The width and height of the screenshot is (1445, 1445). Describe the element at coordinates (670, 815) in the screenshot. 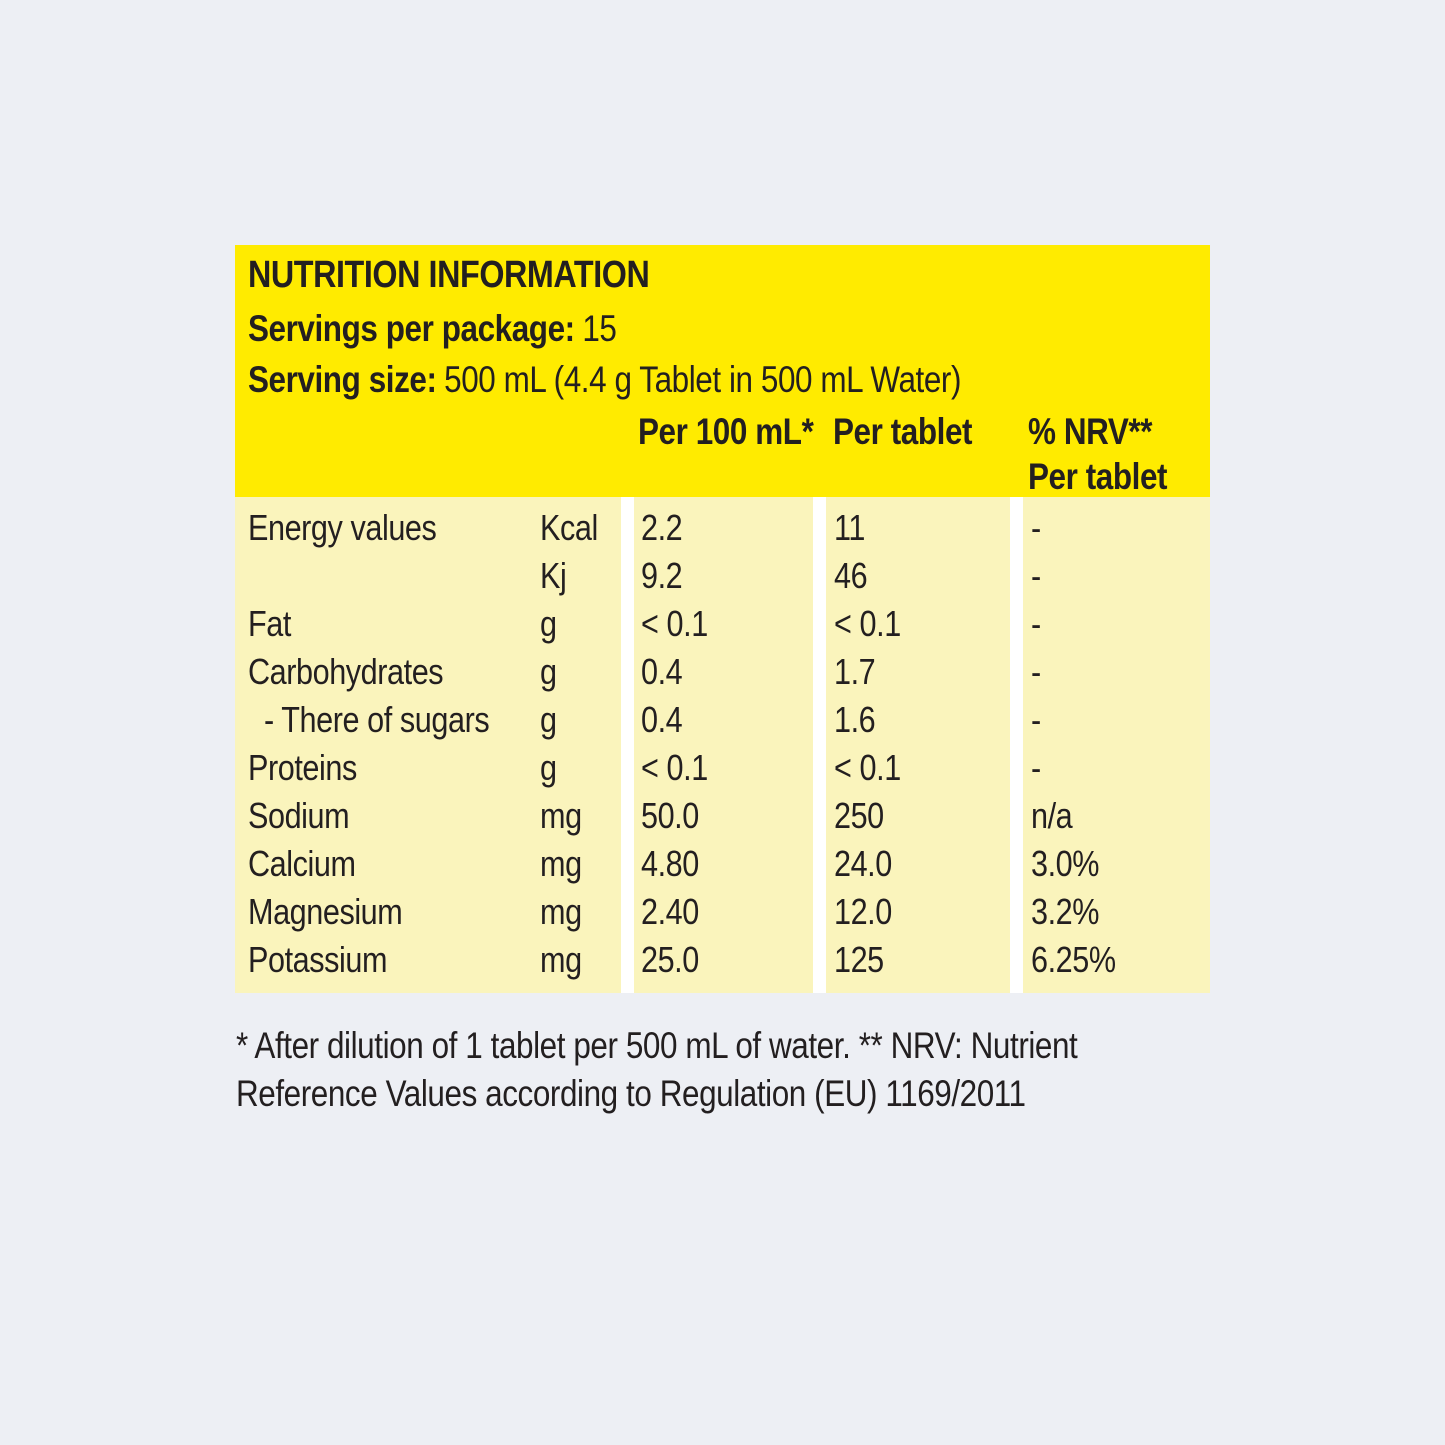

I see `cell-per-100ml: 50.0` at that location.